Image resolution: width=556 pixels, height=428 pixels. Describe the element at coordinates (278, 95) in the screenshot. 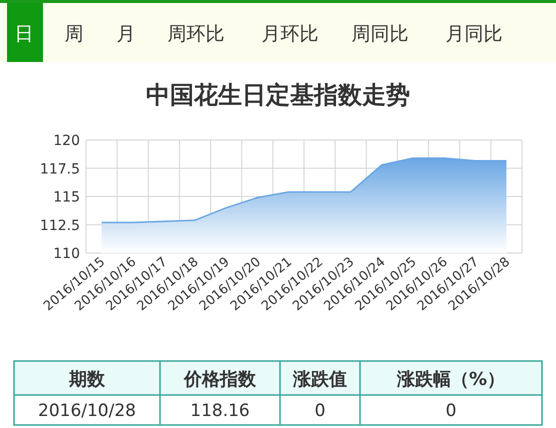

I see `chart-title: 中国花生日定基指数走势` at that location.